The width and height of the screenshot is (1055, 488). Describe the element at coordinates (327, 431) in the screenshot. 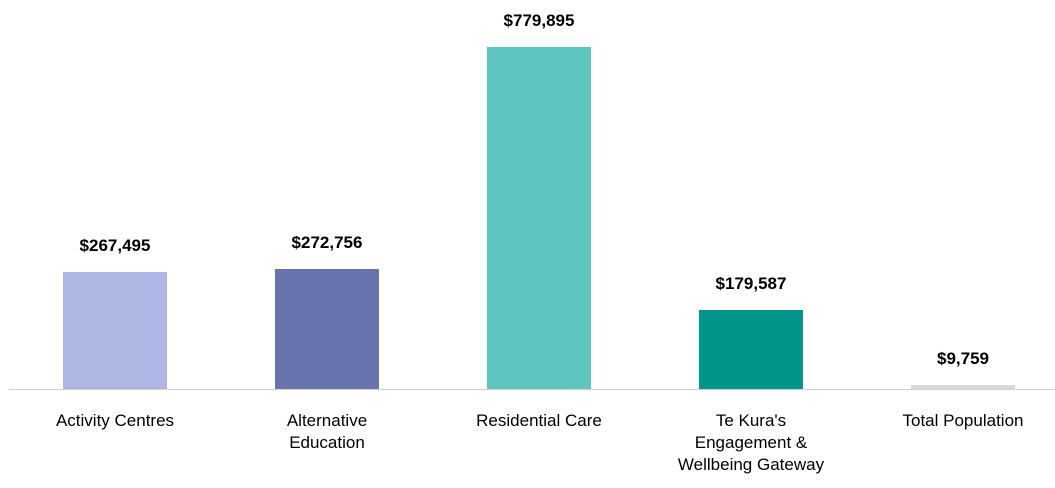

I see `x-tick-label: Alternative Education` at that location.